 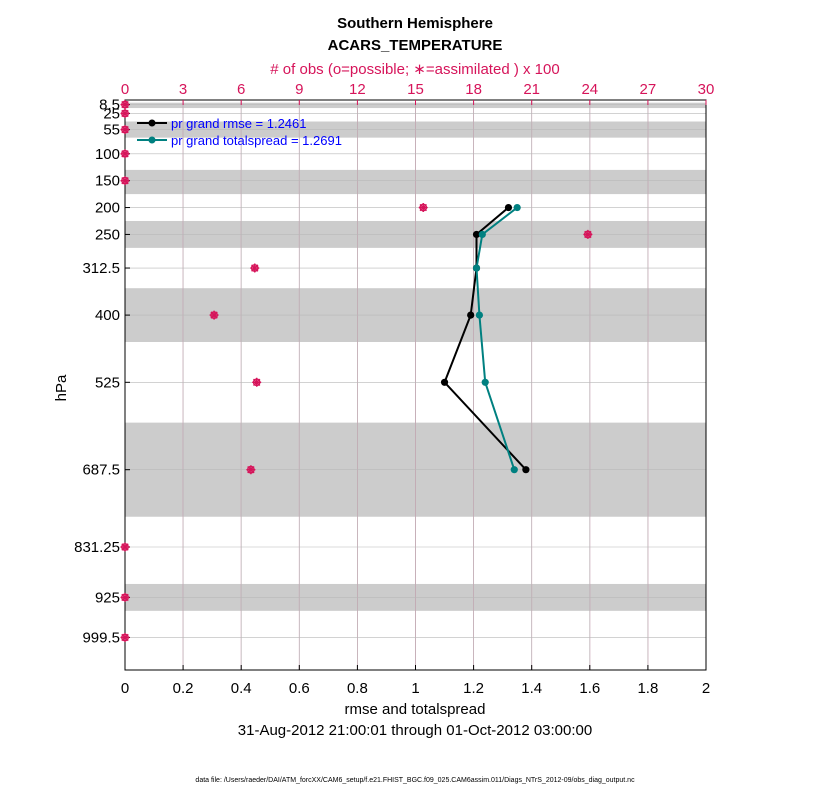 What do you see at coordinates (107, 181) in the screenshot?
I see `level-tick-label: 150` at bounding box center [107, 181].